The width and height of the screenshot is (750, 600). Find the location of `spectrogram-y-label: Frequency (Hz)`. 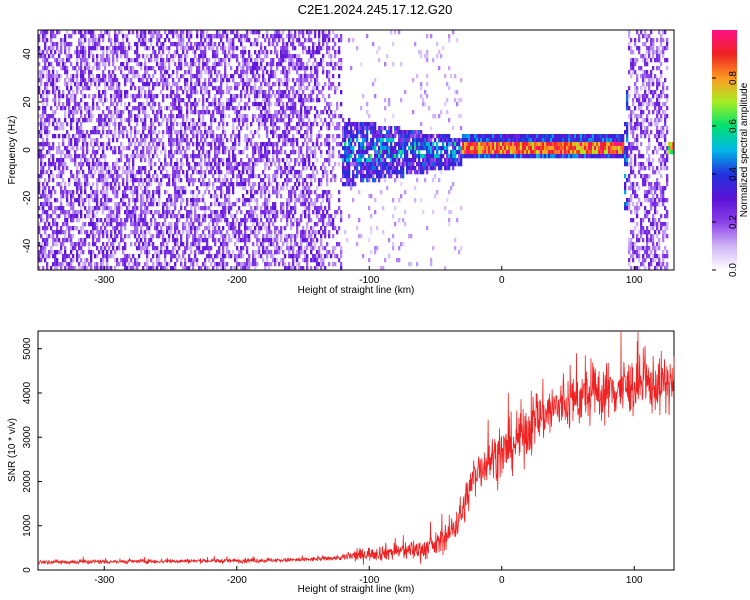

spectrogram-y-label: Frequency (Hz) is located at coordinates (12, 150).